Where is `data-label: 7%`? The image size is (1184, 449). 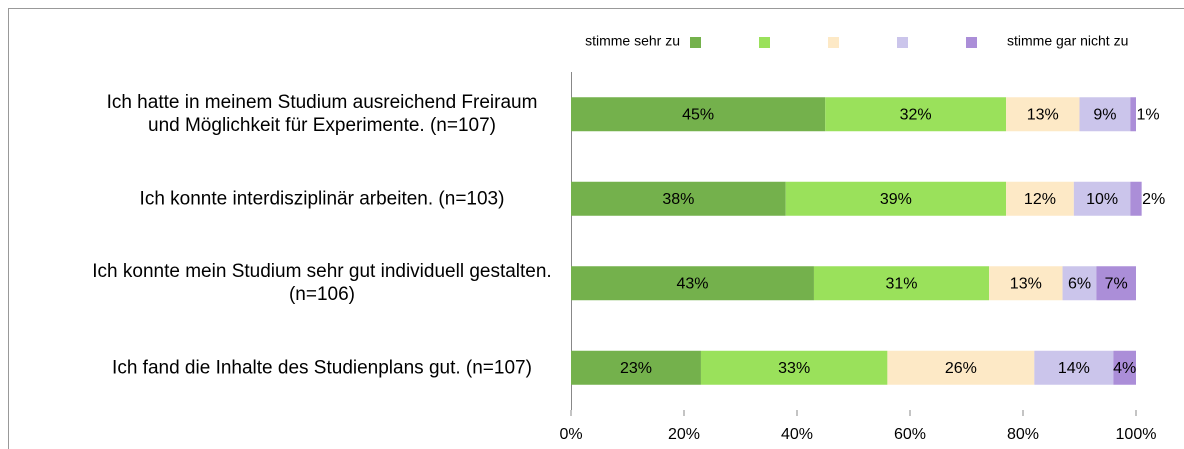 data-label: 7% is located at coordinates (1116, 283).